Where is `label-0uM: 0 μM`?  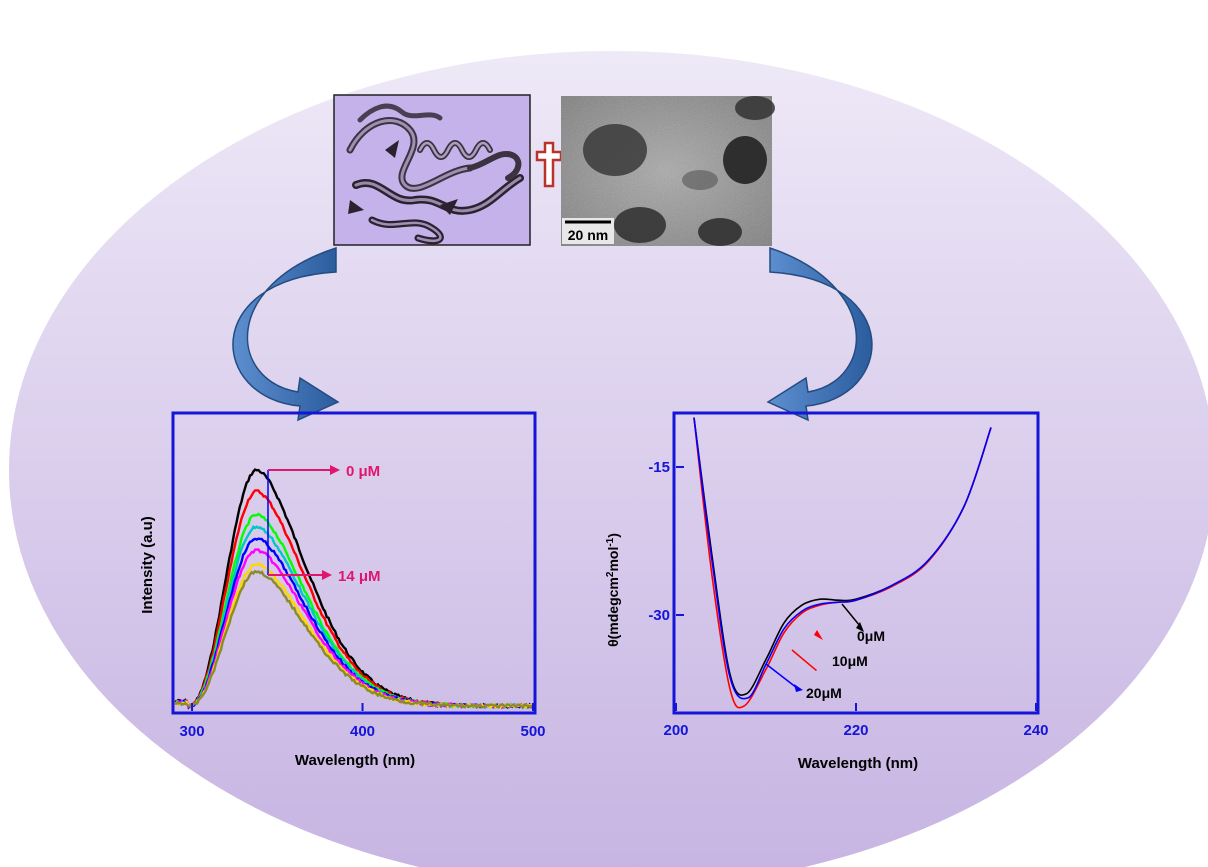
label-0uM: 0 μM is located at coordinates (363, 471).